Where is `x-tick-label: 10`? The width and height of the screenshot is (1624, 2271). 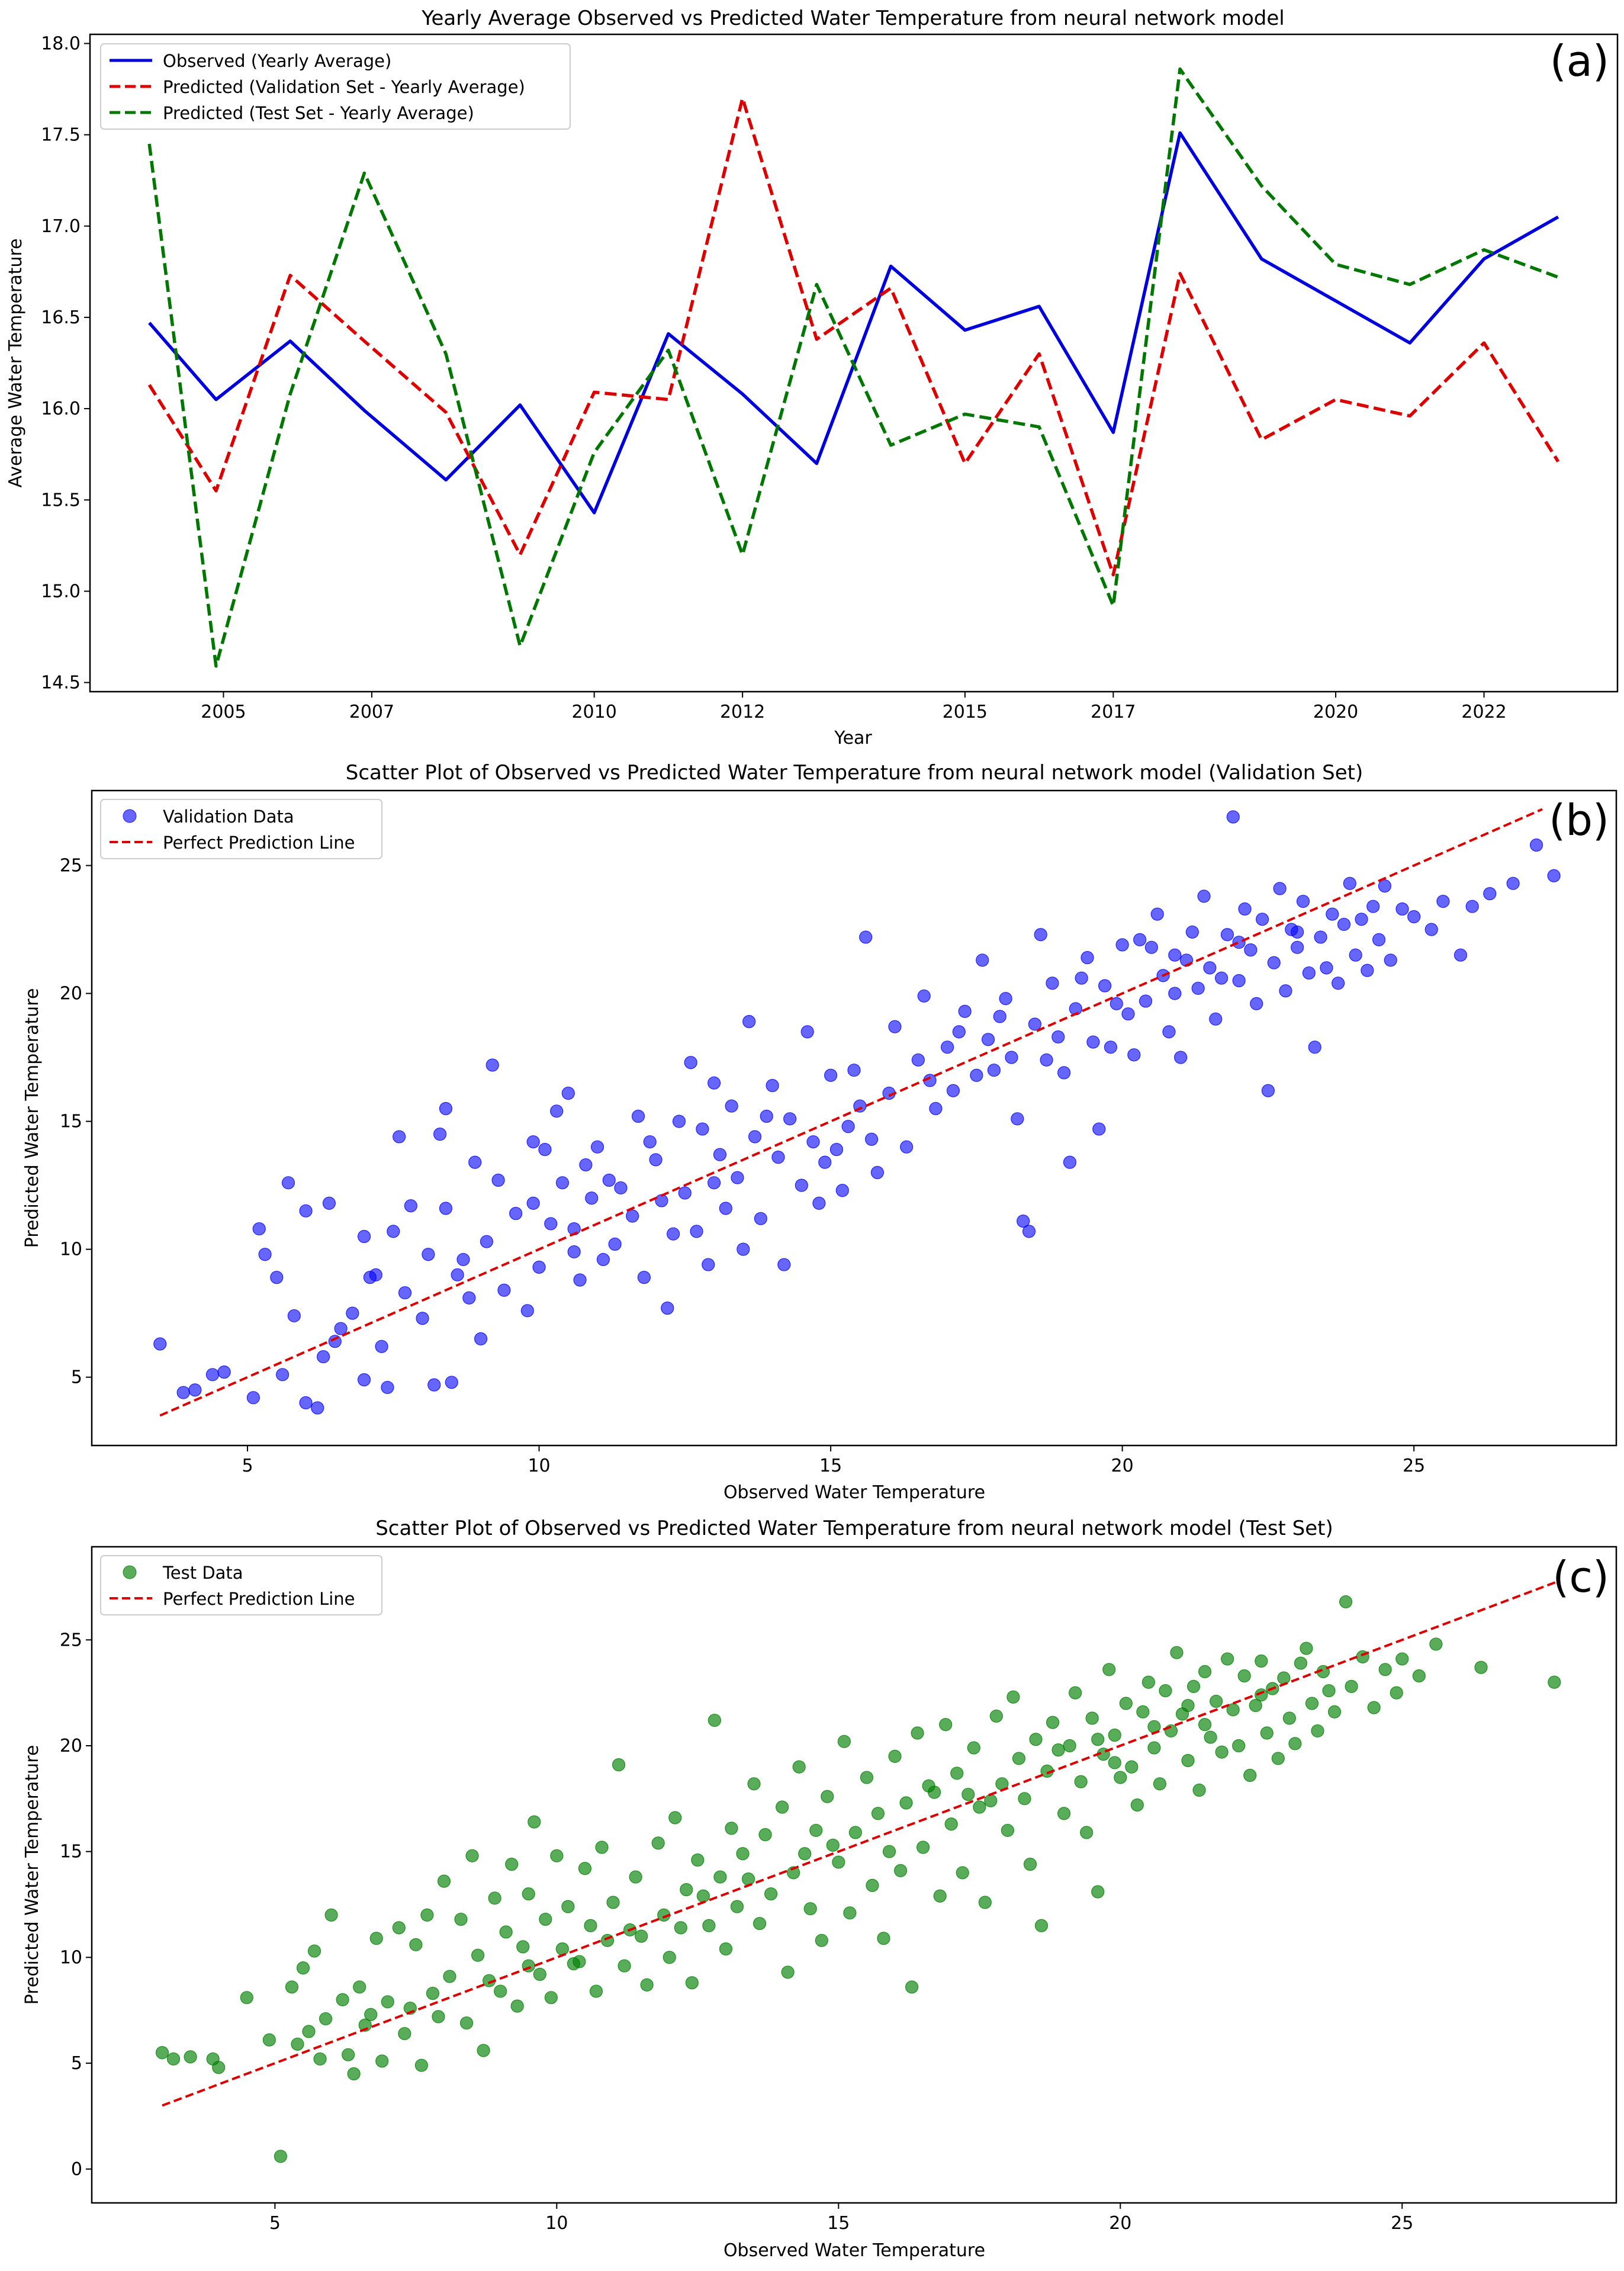
x-tick-label: 10 is located at coordinates (556, 2223).